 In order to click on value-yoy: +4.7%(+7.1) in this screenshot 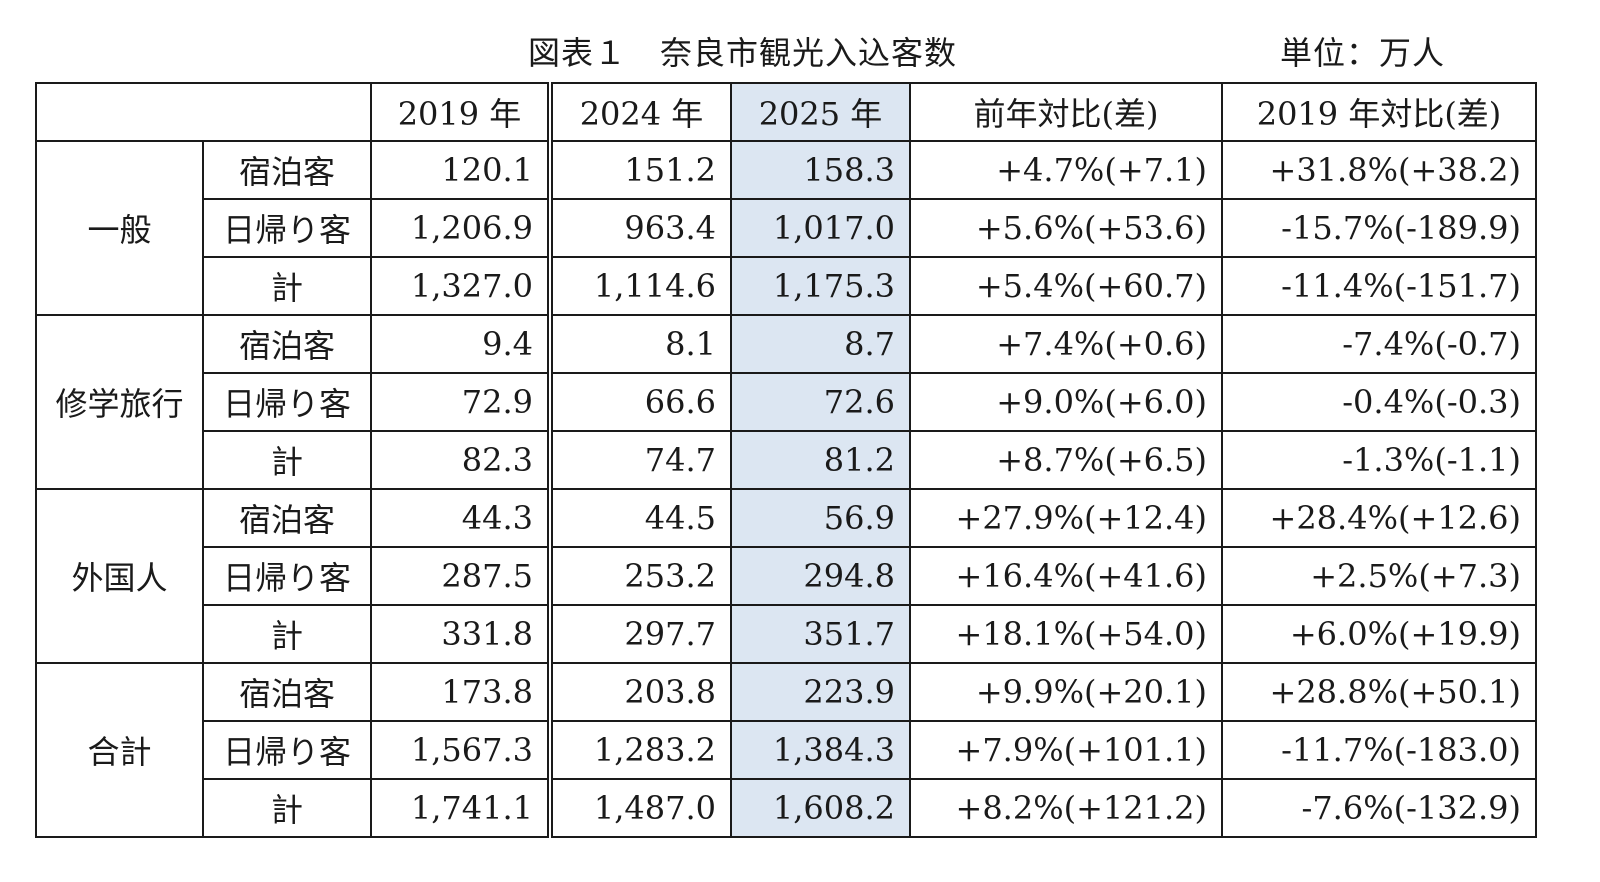, I will do `click(1066, 170)`.